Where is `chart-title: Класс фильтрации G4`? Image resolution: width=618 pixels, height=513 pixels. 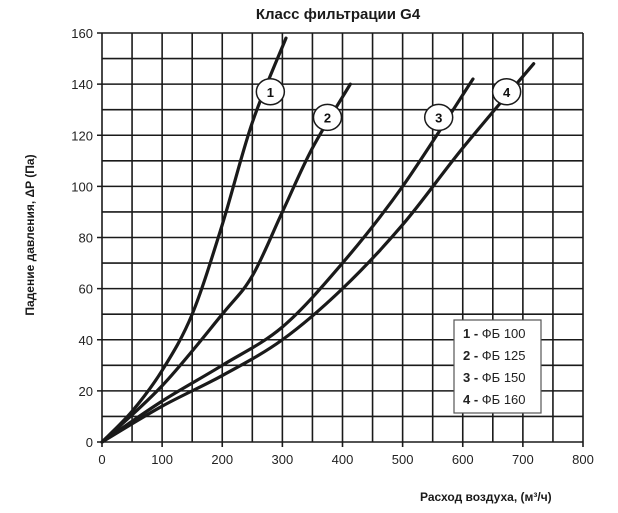 chart-title: Класс фильтрации G4 is located at coordinates (338, 14).